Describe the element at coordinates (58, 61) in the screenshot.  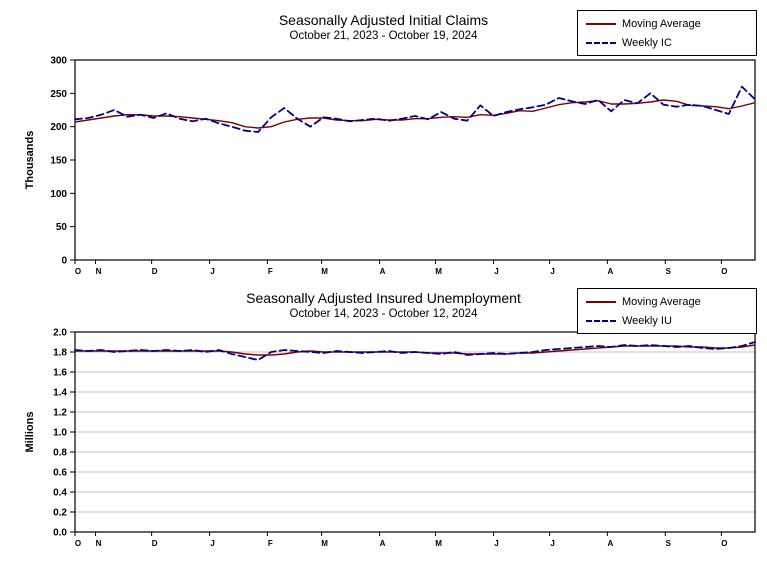
I see `svg-text: 300` at that location.